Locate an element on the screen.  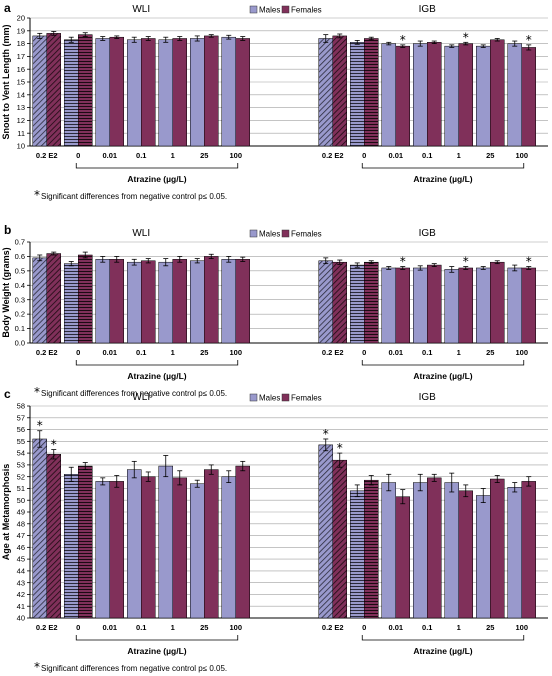
y-tick-label: 0.2 is located at coordinates (20, 314).